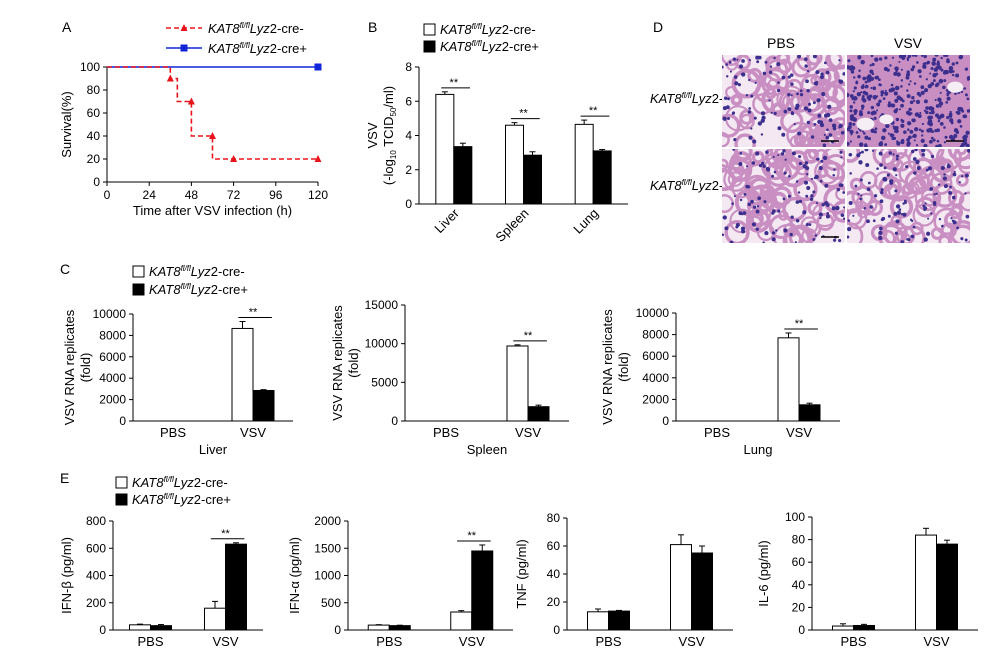  What do you see at coordinates (666, 98) in the screenshot?
I see `genotype-gene: KAT8` at bounding box center [666, 98].